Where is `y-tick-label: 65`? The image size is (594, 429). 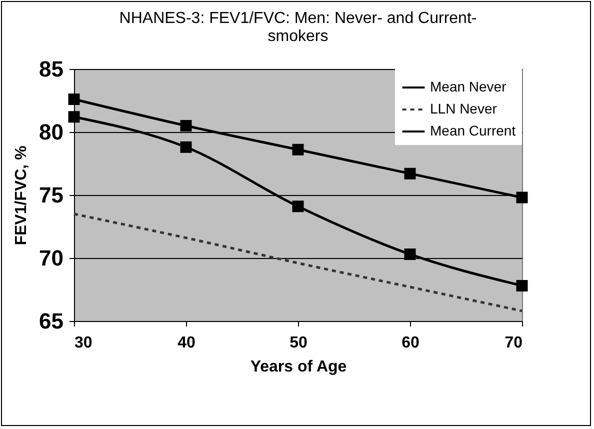
y-tick-label: 65 is located at coordinates (51, 321).